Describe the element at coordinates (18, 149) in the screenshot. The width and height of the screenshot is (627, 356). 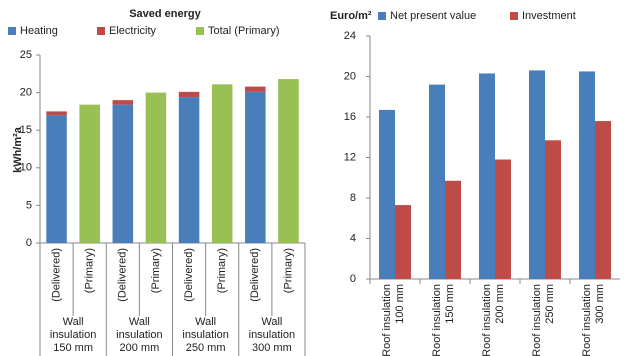
I see `y-axis-label: kWh/m²a` at that location.